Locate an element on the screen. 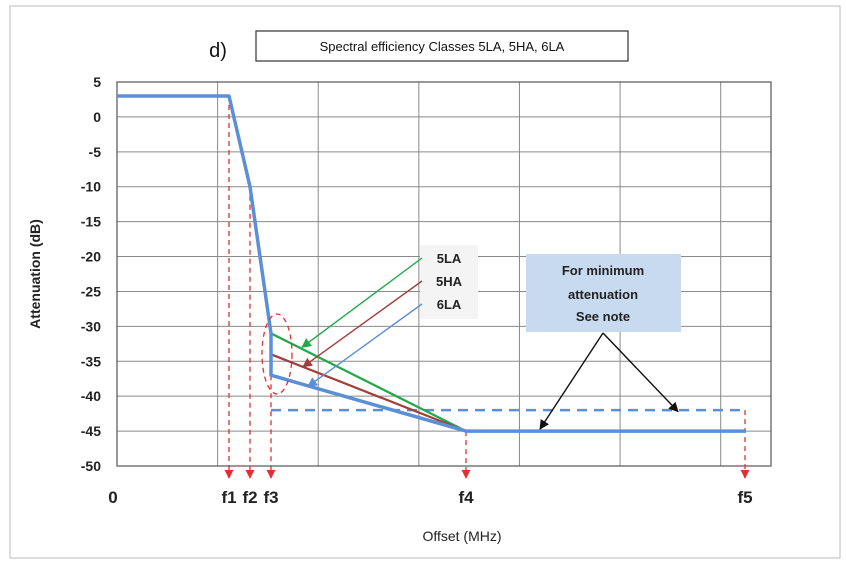 The image size is (846, 563). f-label-f4: f4 is located at coordinates (466, 497).